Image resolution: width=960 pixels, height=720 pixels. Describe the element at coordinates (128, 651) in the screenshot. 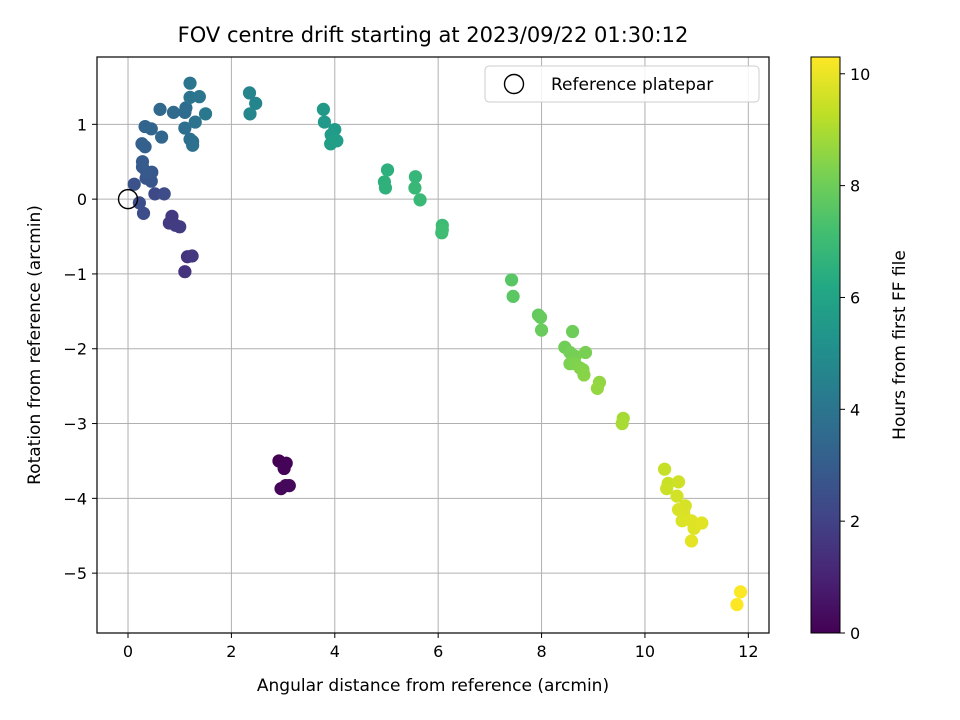

I see `x-tick-label: 0` at that location.